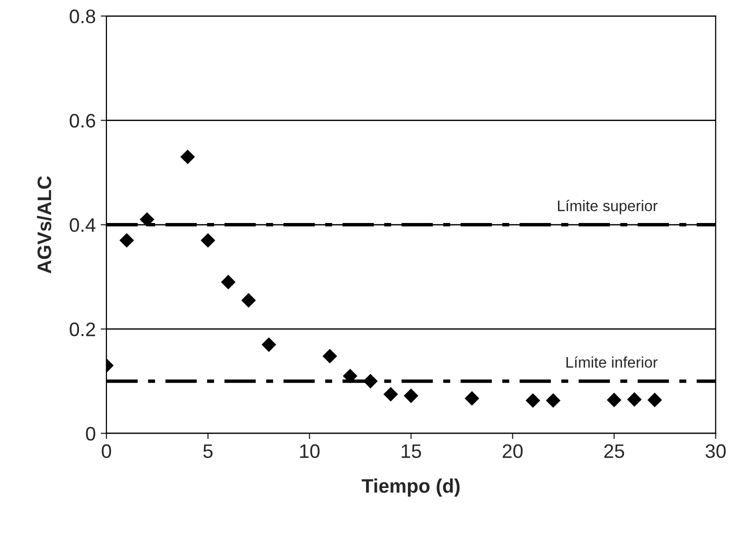  Describe the element at coordinates (411, 487) in the screenshot. I see `x-axis-title: Tiempo (d)` at that location.